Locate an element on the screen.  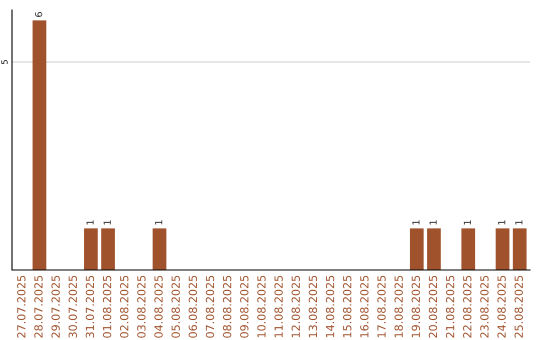
x-tick-label: 11.08.2025 is located at coordinates (278, 307).